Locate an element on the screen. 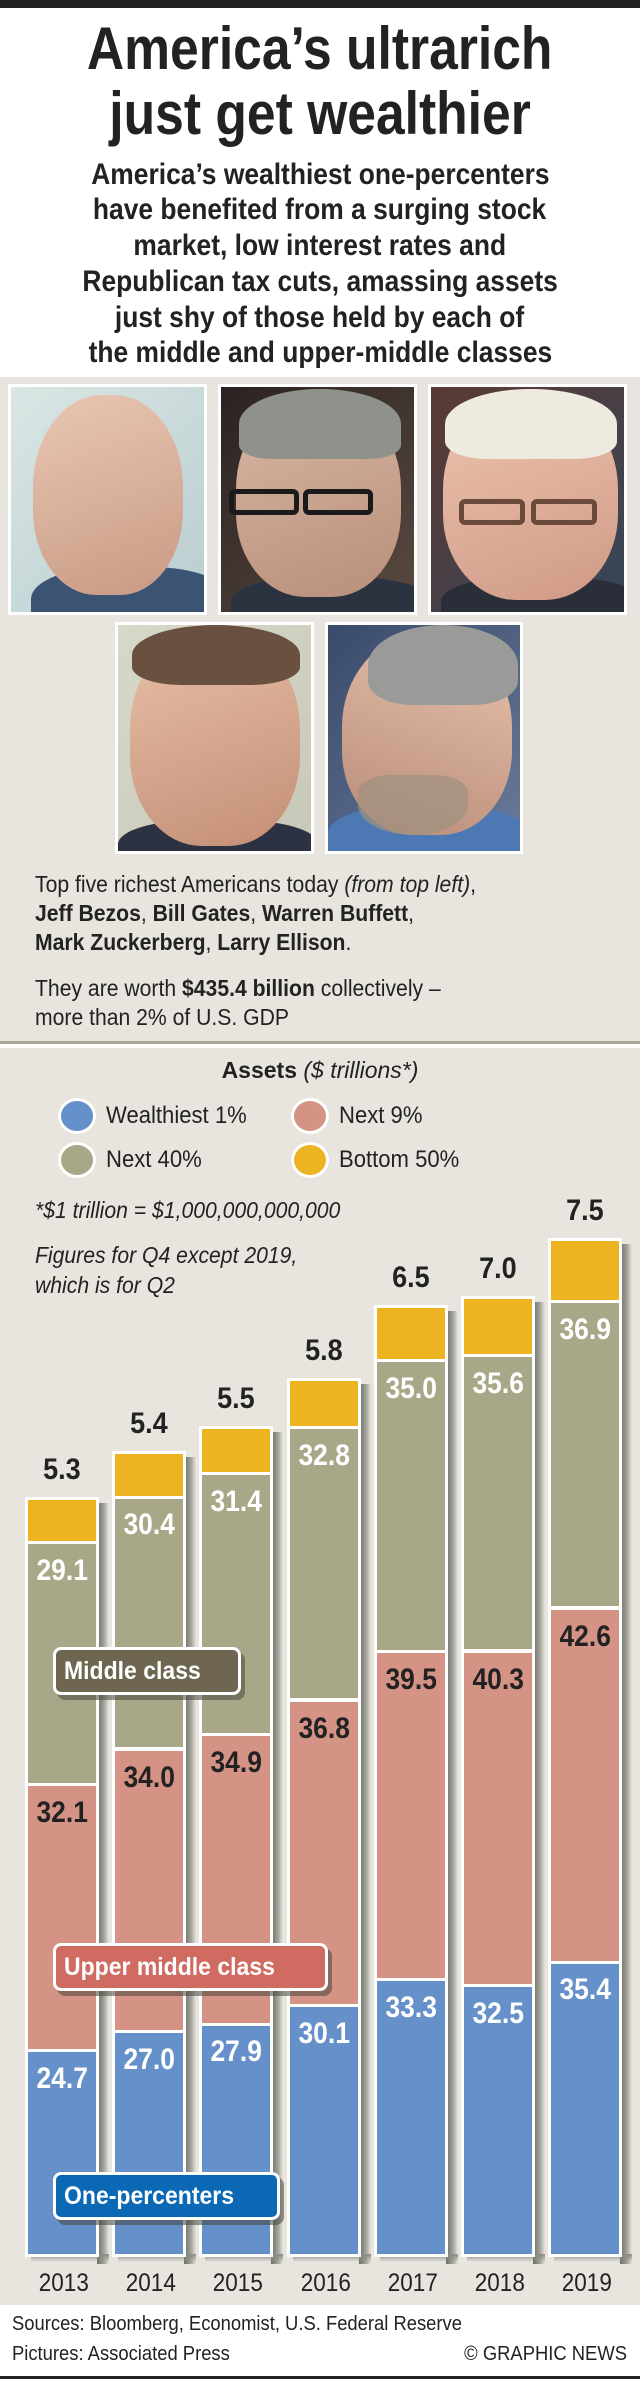 The image size is (640, 2396). chart-title: Assets ($ trillions*) is located at coordinates (320, 1070).